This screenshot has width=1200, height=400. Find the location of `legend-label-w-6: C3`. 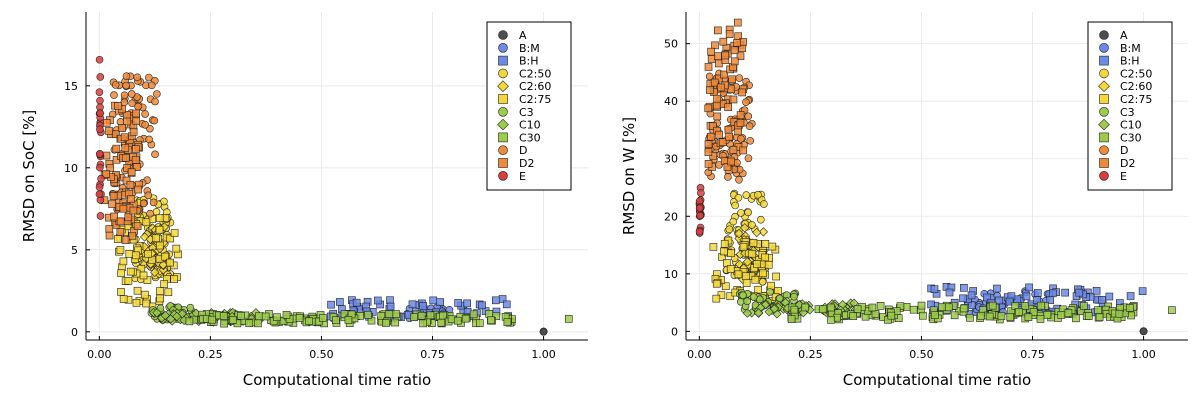

legend-label-w-6: C3 is located at coordinates (1127, 112).